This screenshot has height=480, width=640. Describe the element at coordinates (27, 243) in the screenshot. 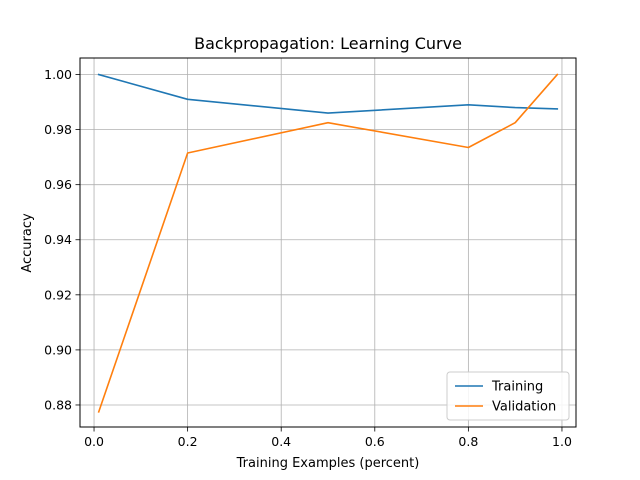

I see `y-axis-label: Accuracy` at that location.